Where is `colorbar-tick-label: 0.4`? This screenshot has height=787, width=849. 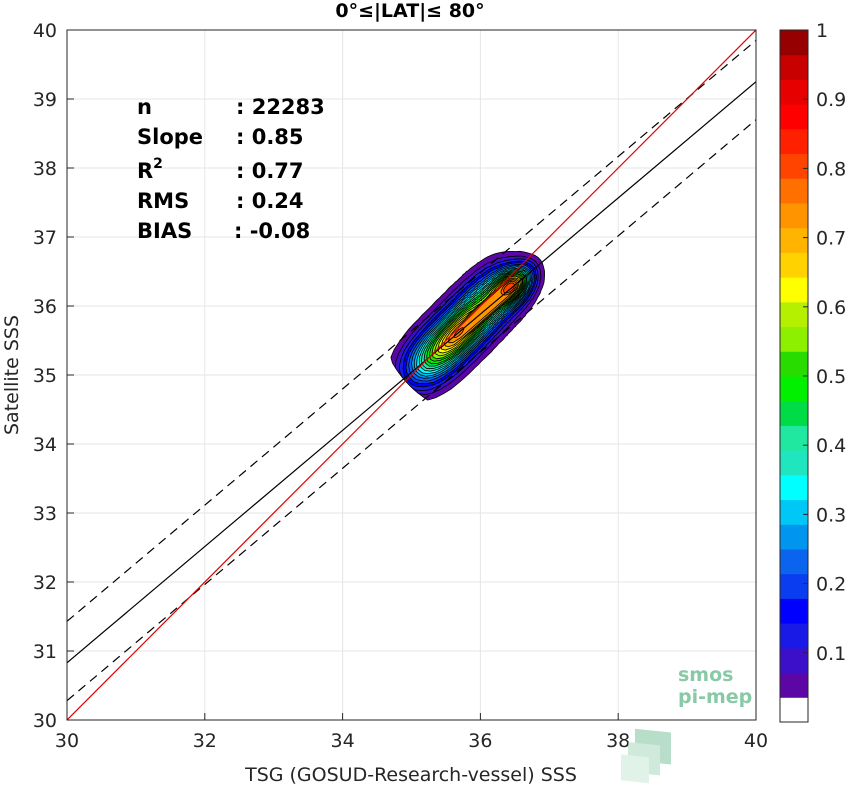
colorbar-tick-label: 0.4 is located at coordinates (831, 446).